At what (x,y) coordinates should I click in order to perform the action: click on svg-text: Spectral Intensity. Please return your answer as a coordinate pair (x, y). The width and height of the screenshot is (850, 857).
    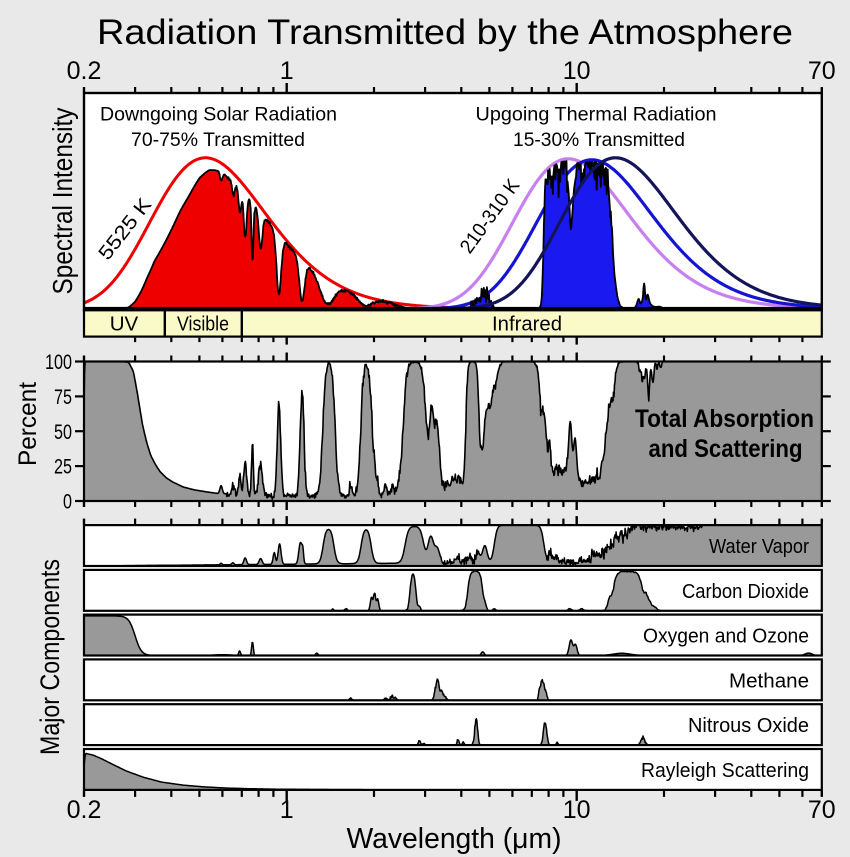
    Looking at the image, I should click on (62, 201).